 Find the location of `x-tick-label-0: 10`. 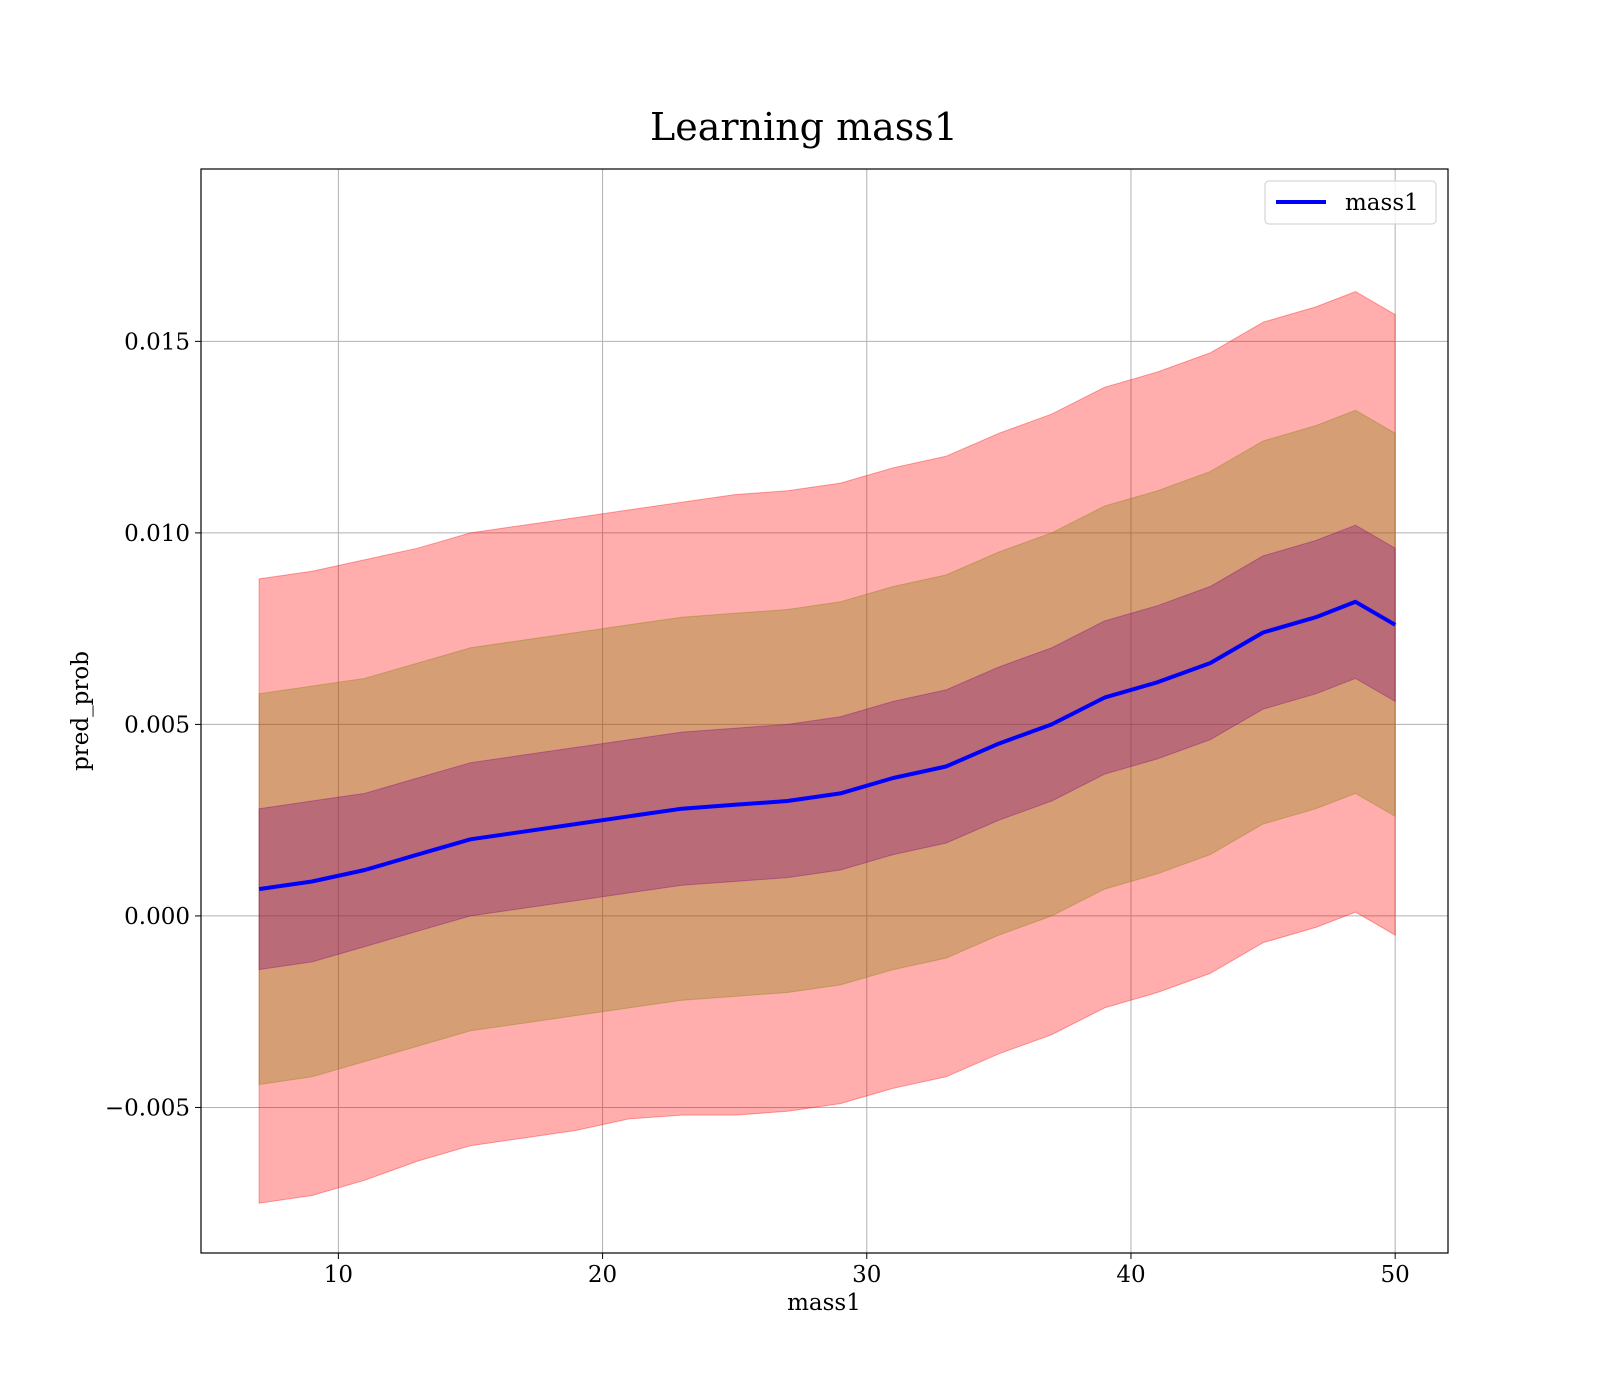

x-tick-label-0: 10 is located at coordinates (338, 1275).